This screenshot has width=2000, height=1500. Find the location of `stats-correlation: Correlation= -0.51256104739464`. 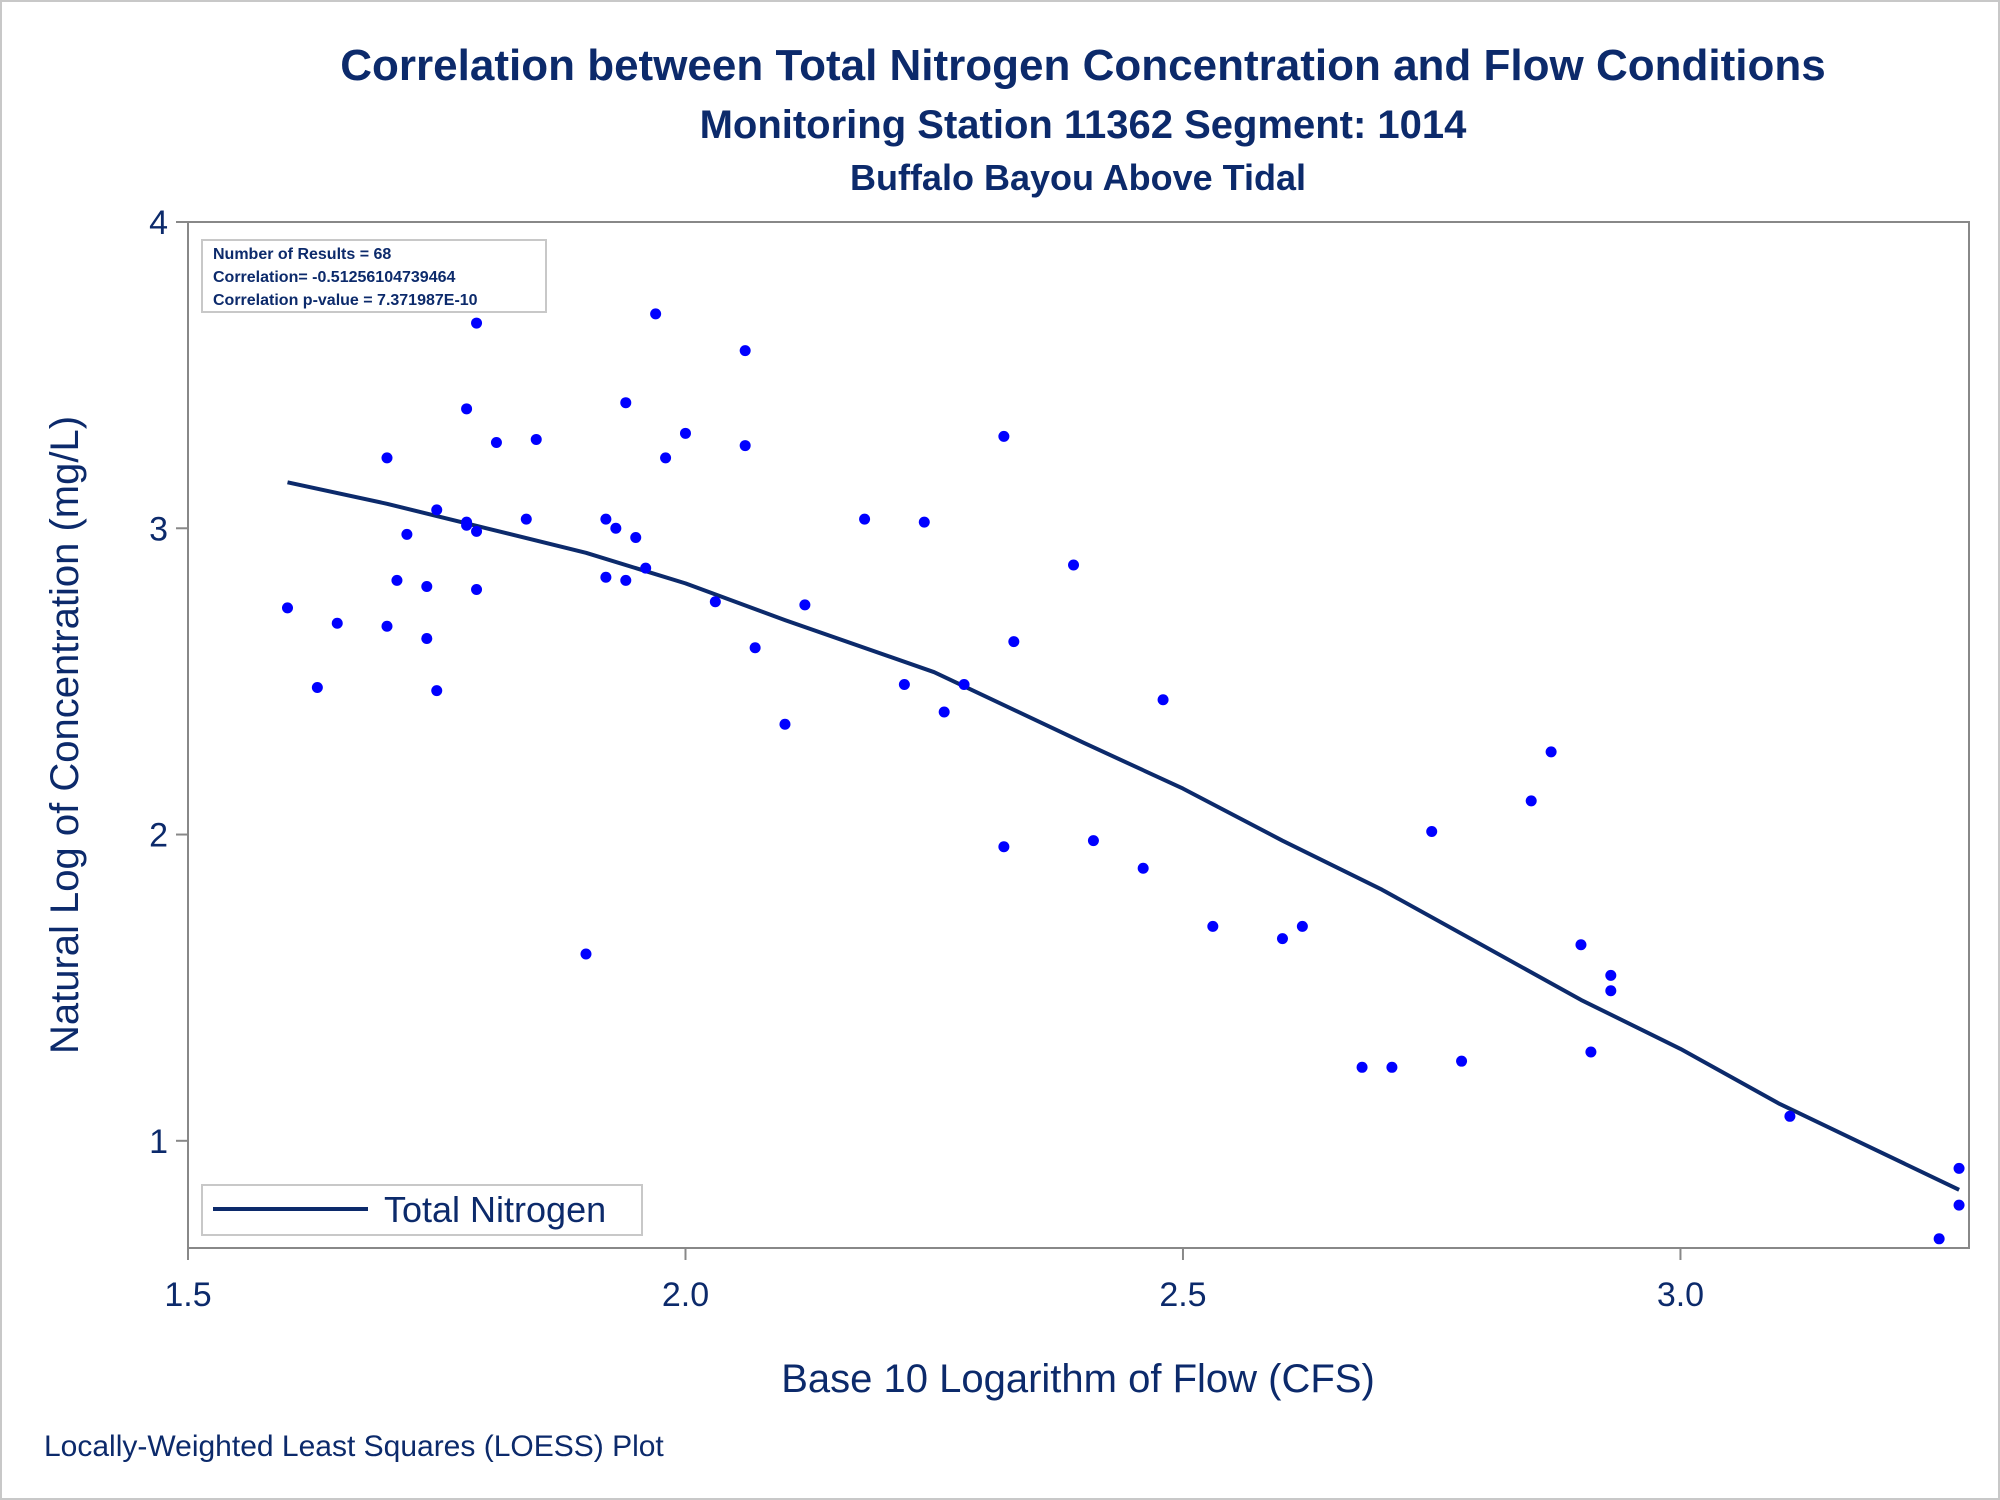

stats-correlation: Correlation= -0.51256104739464 is located at coordinates (334, 277).